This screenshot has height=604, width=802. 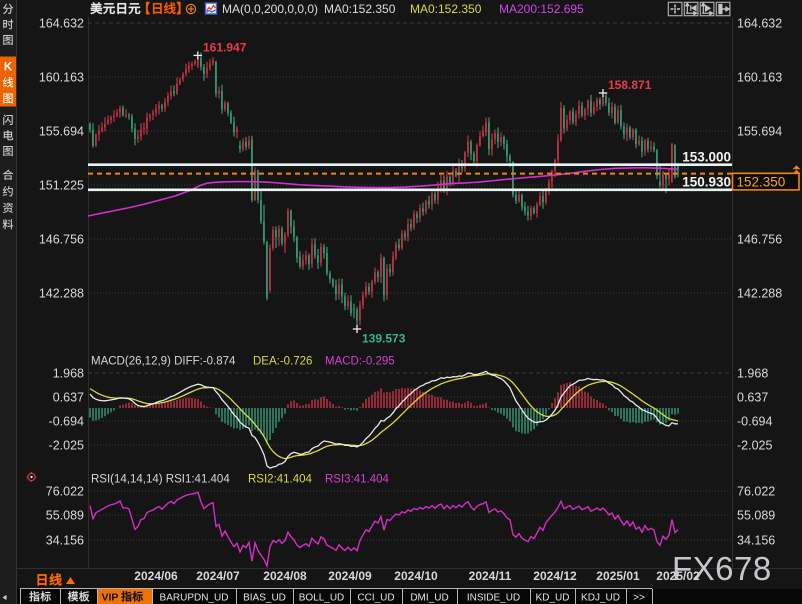 What do you see at coordinates (630, 85) in the screenshot?
I see `svg-text: 158.871` at bounding box center [630, 85].